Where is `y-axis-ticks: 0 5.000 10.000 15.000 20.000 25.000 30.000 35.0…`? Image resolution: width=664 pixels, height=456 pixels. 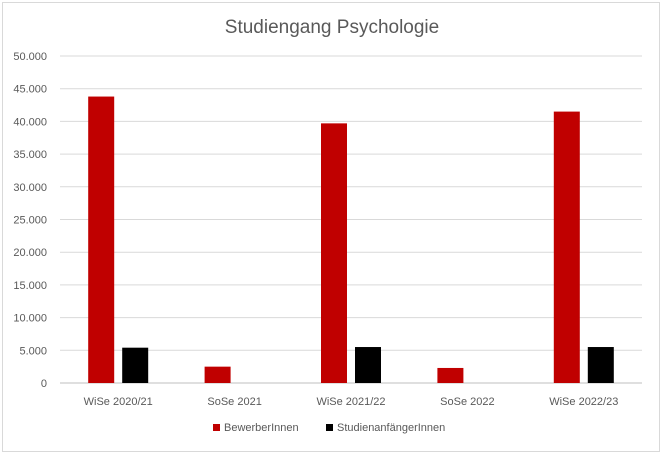
y-axis-ticks: 0 5.000 10.000 15.000 20.000 25.000 30.000 35.0… is located at coordinates (30, 220).